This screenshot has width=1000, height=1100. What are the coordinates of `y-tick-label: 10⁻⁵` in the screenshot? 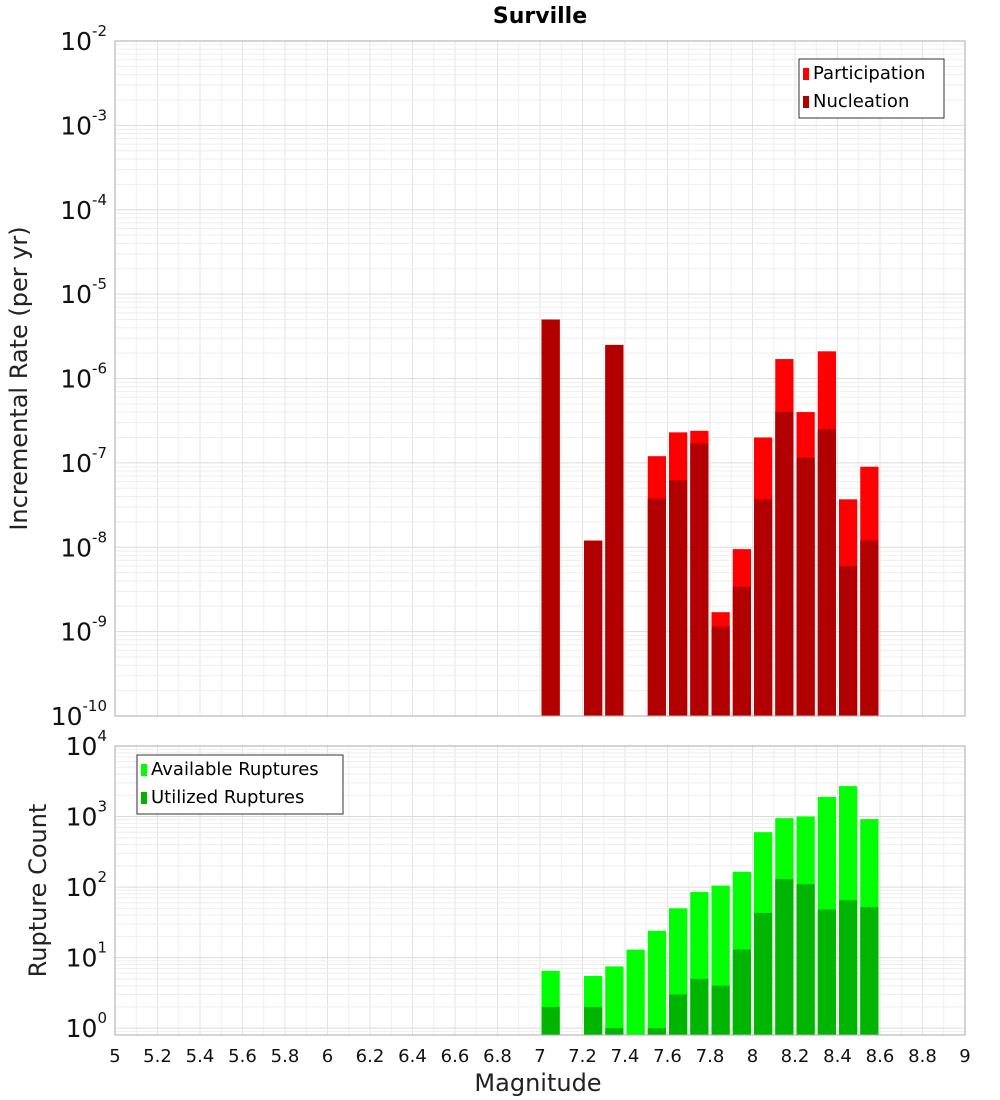 It's located at (83, 292).